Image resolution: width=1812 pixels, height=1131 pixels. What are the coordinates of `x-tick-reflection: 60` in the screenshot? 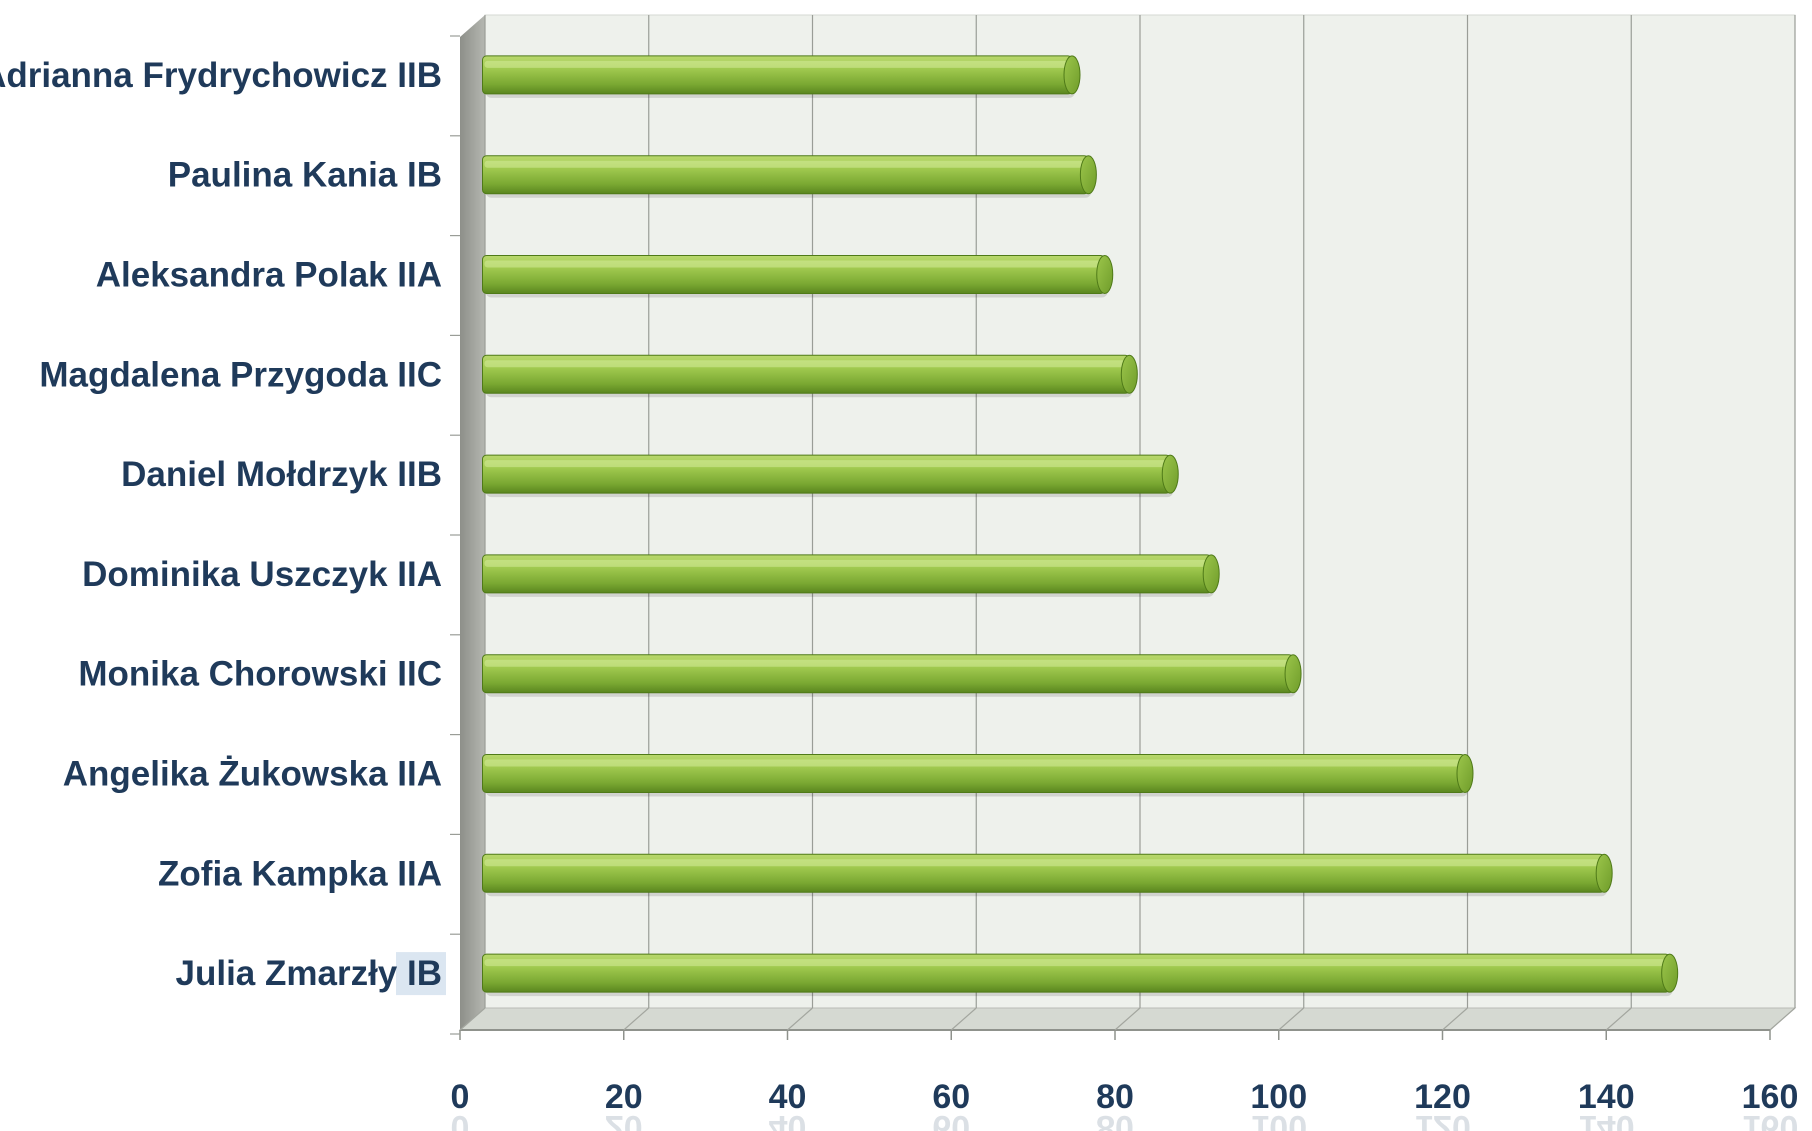 It's located at (951, 1119).